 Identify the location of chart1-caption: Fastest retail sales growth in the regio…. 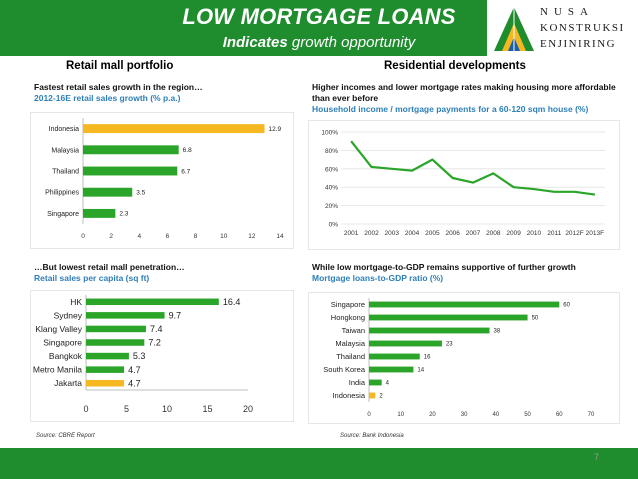
(161, 93).